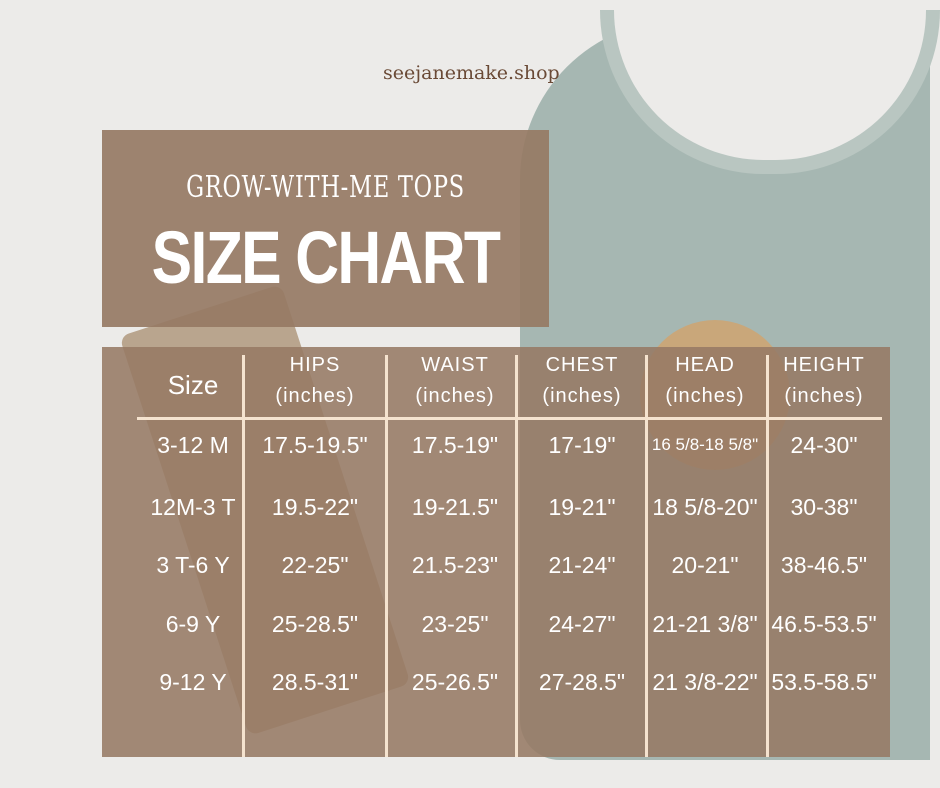 Image resolution: width=940 pixels, height=788 pixels. What do you see at coordinates (582, 365) in the screenshot?
I see `column-header: CHEST` at bounding box center [582, 365].